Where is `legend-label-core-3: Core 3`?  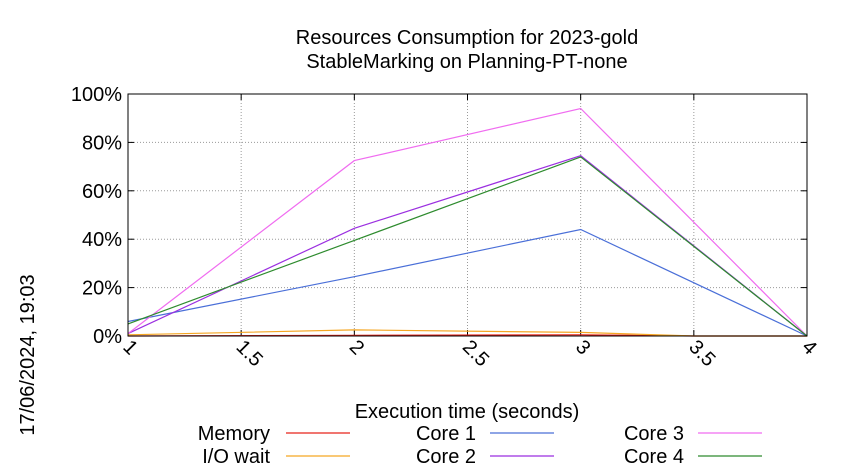 legend-label-core-3: Core 3 is located at coordinates (654, 434).